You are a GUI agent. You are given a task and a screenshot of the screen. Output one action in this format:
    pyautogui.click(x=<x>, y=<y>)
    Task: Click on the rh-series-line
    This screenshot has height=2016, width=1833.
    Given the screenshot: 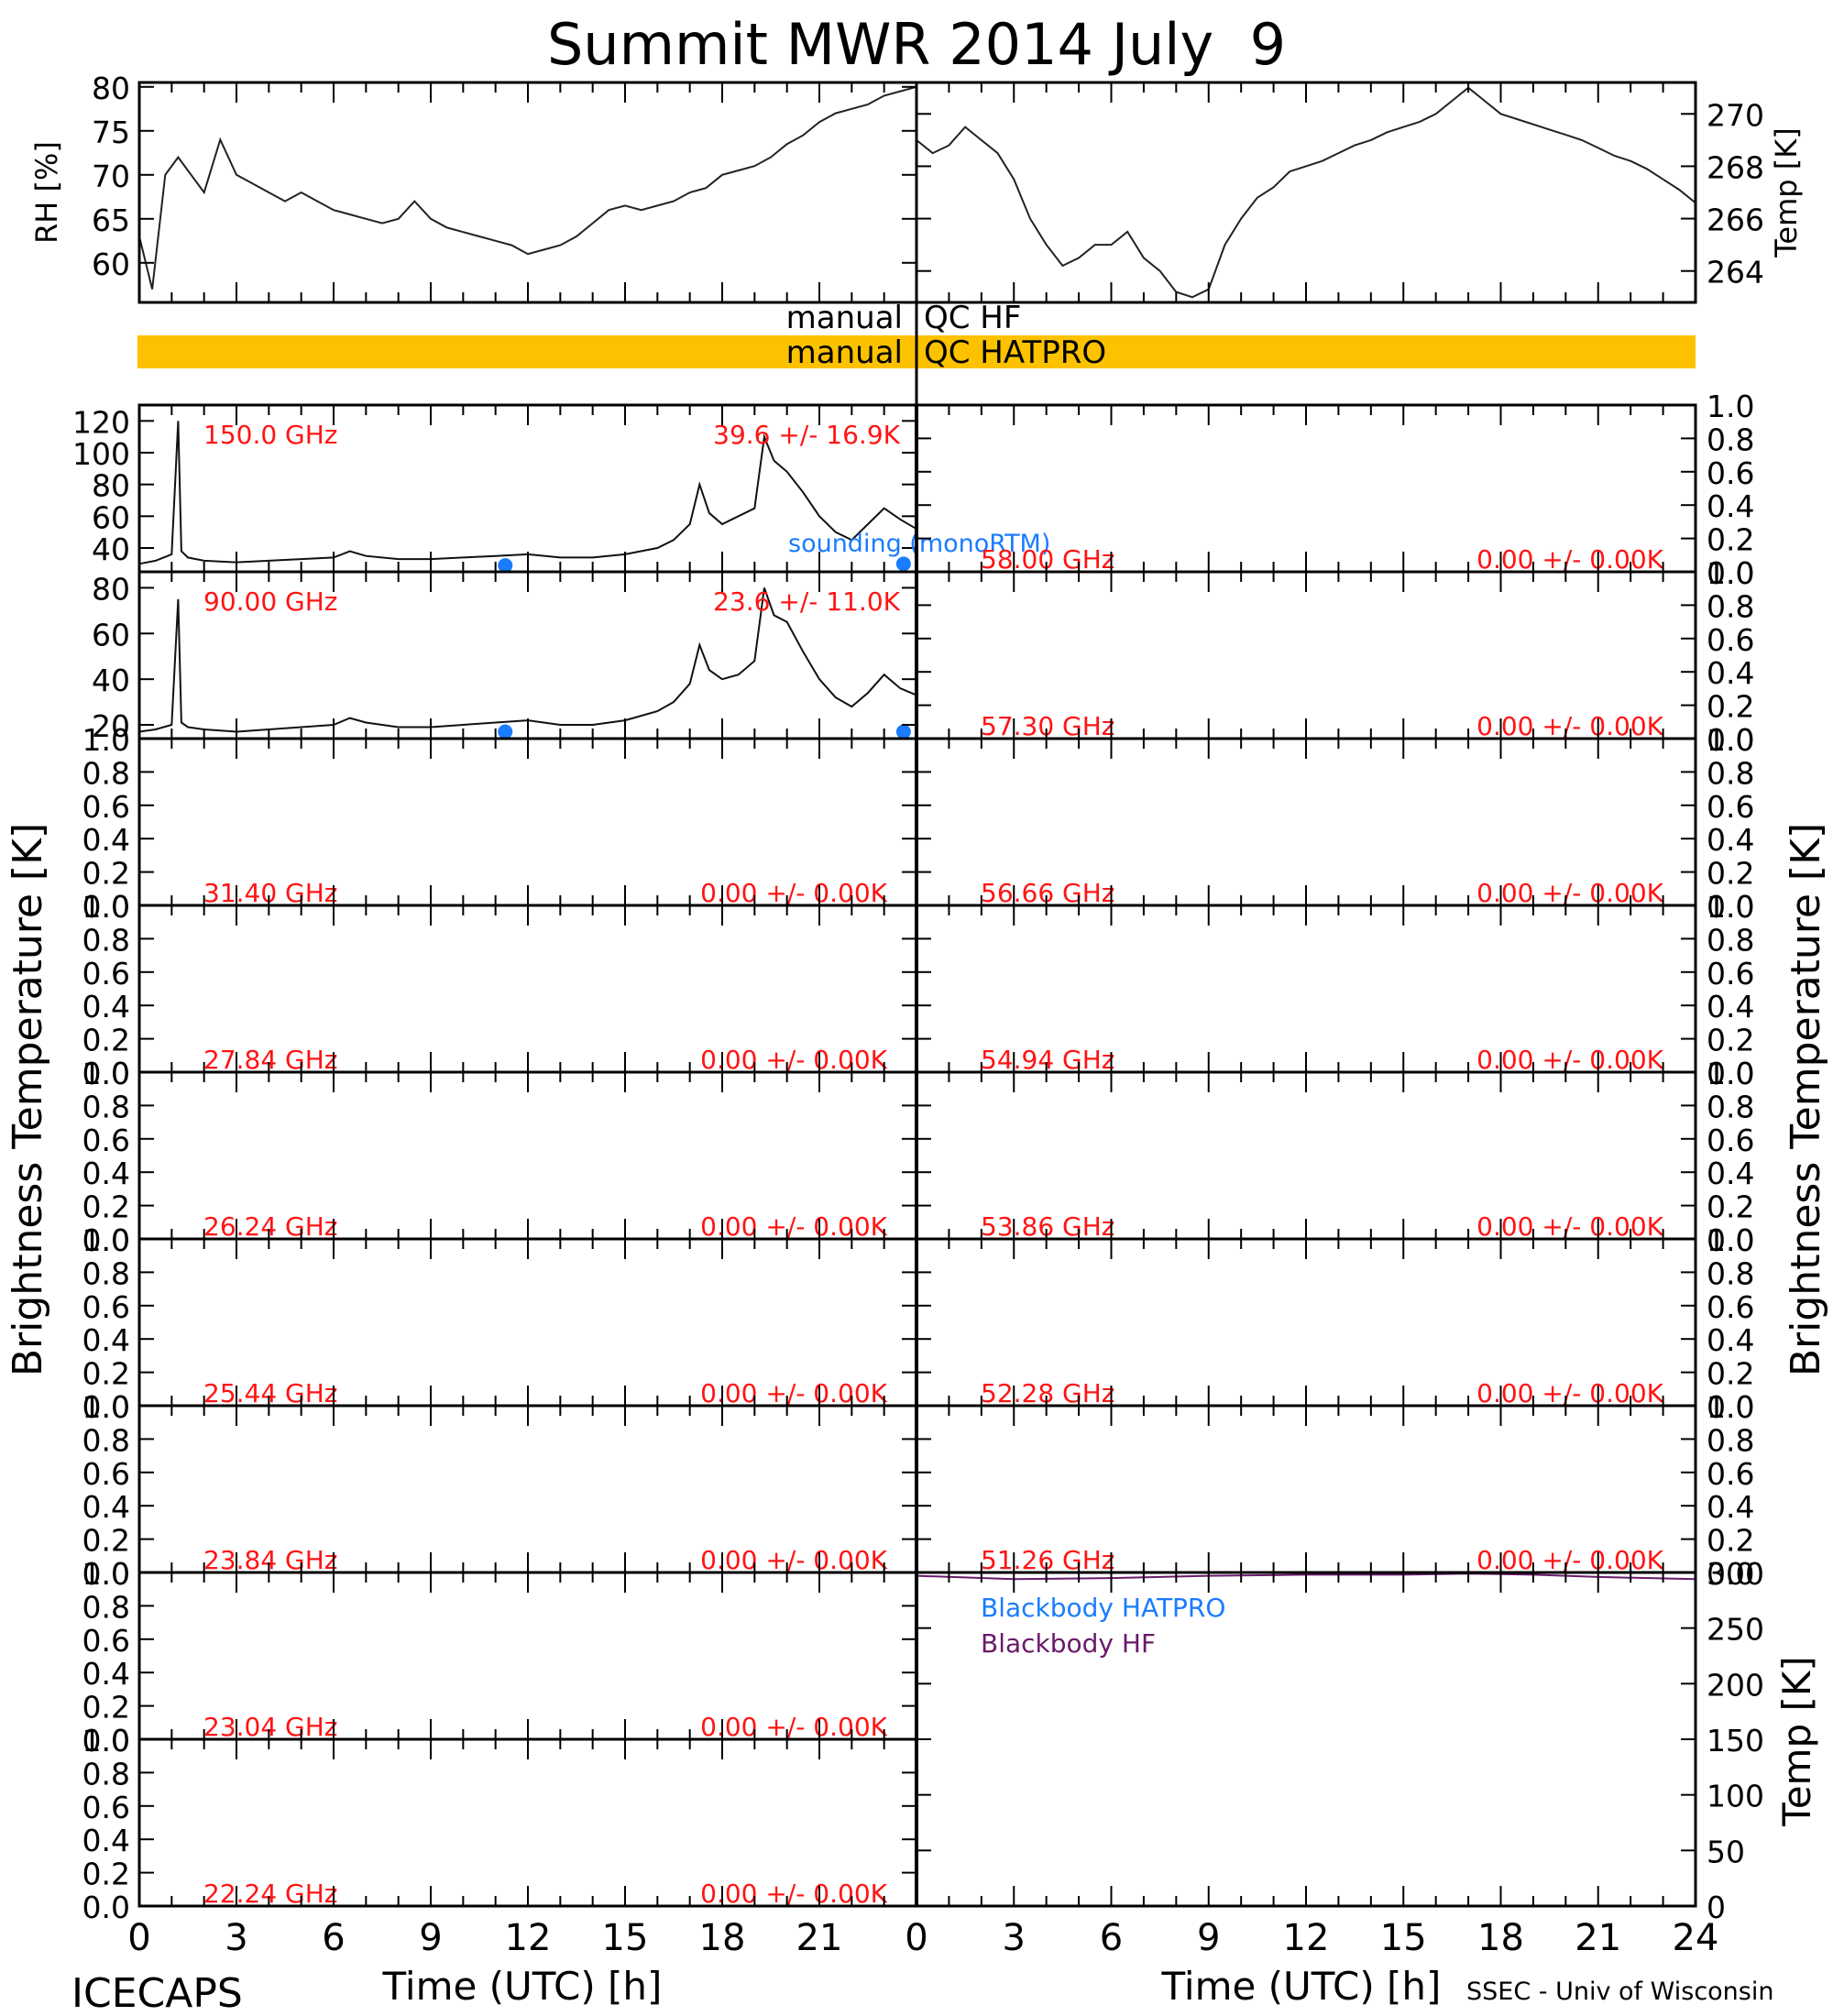 What is the action you would take?
    pyautogui.click(x=527, y=187)
    